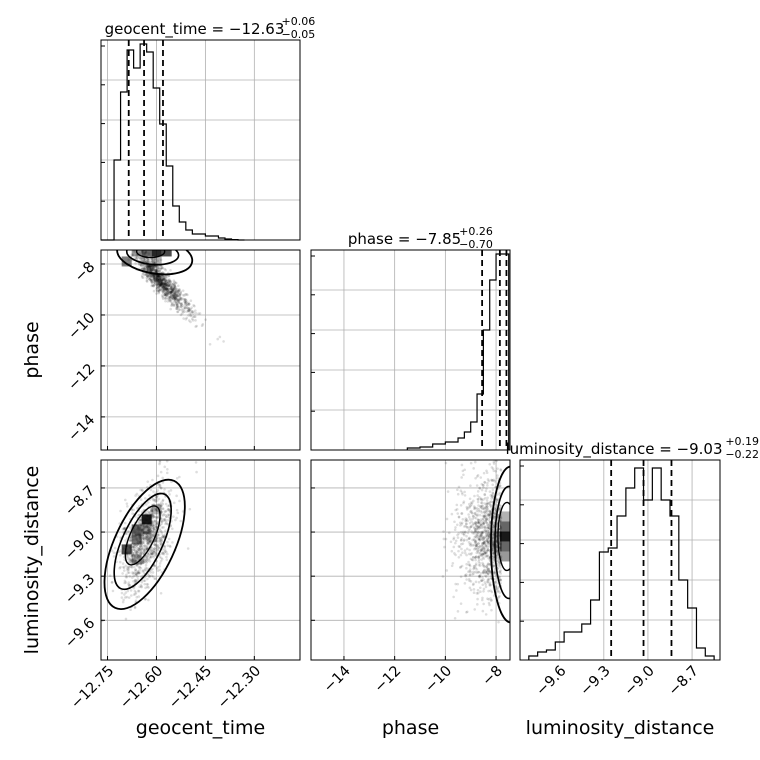 This screenshot has height=760, width=760. Describe the element at coordinates (410, 728) in the screenshot. I see `x-axis-label: phase` at that location.